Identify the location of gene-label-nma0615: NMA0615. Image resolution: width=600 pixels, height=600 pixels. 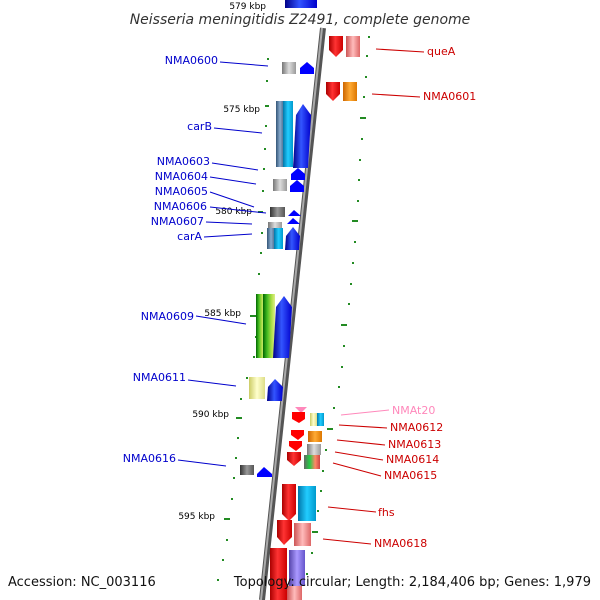
(410, 475).